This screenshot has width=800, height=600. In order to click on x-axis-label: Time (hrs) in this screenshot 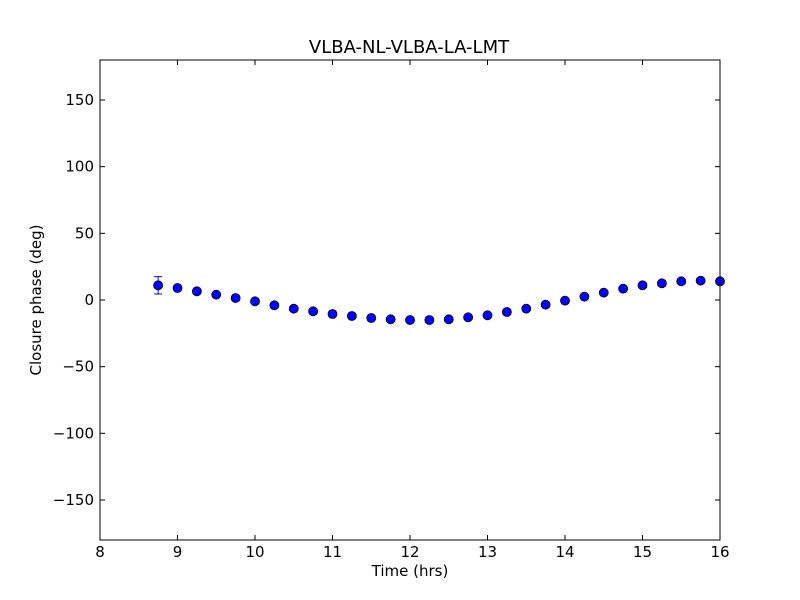, I will do `click(410, 571)`.